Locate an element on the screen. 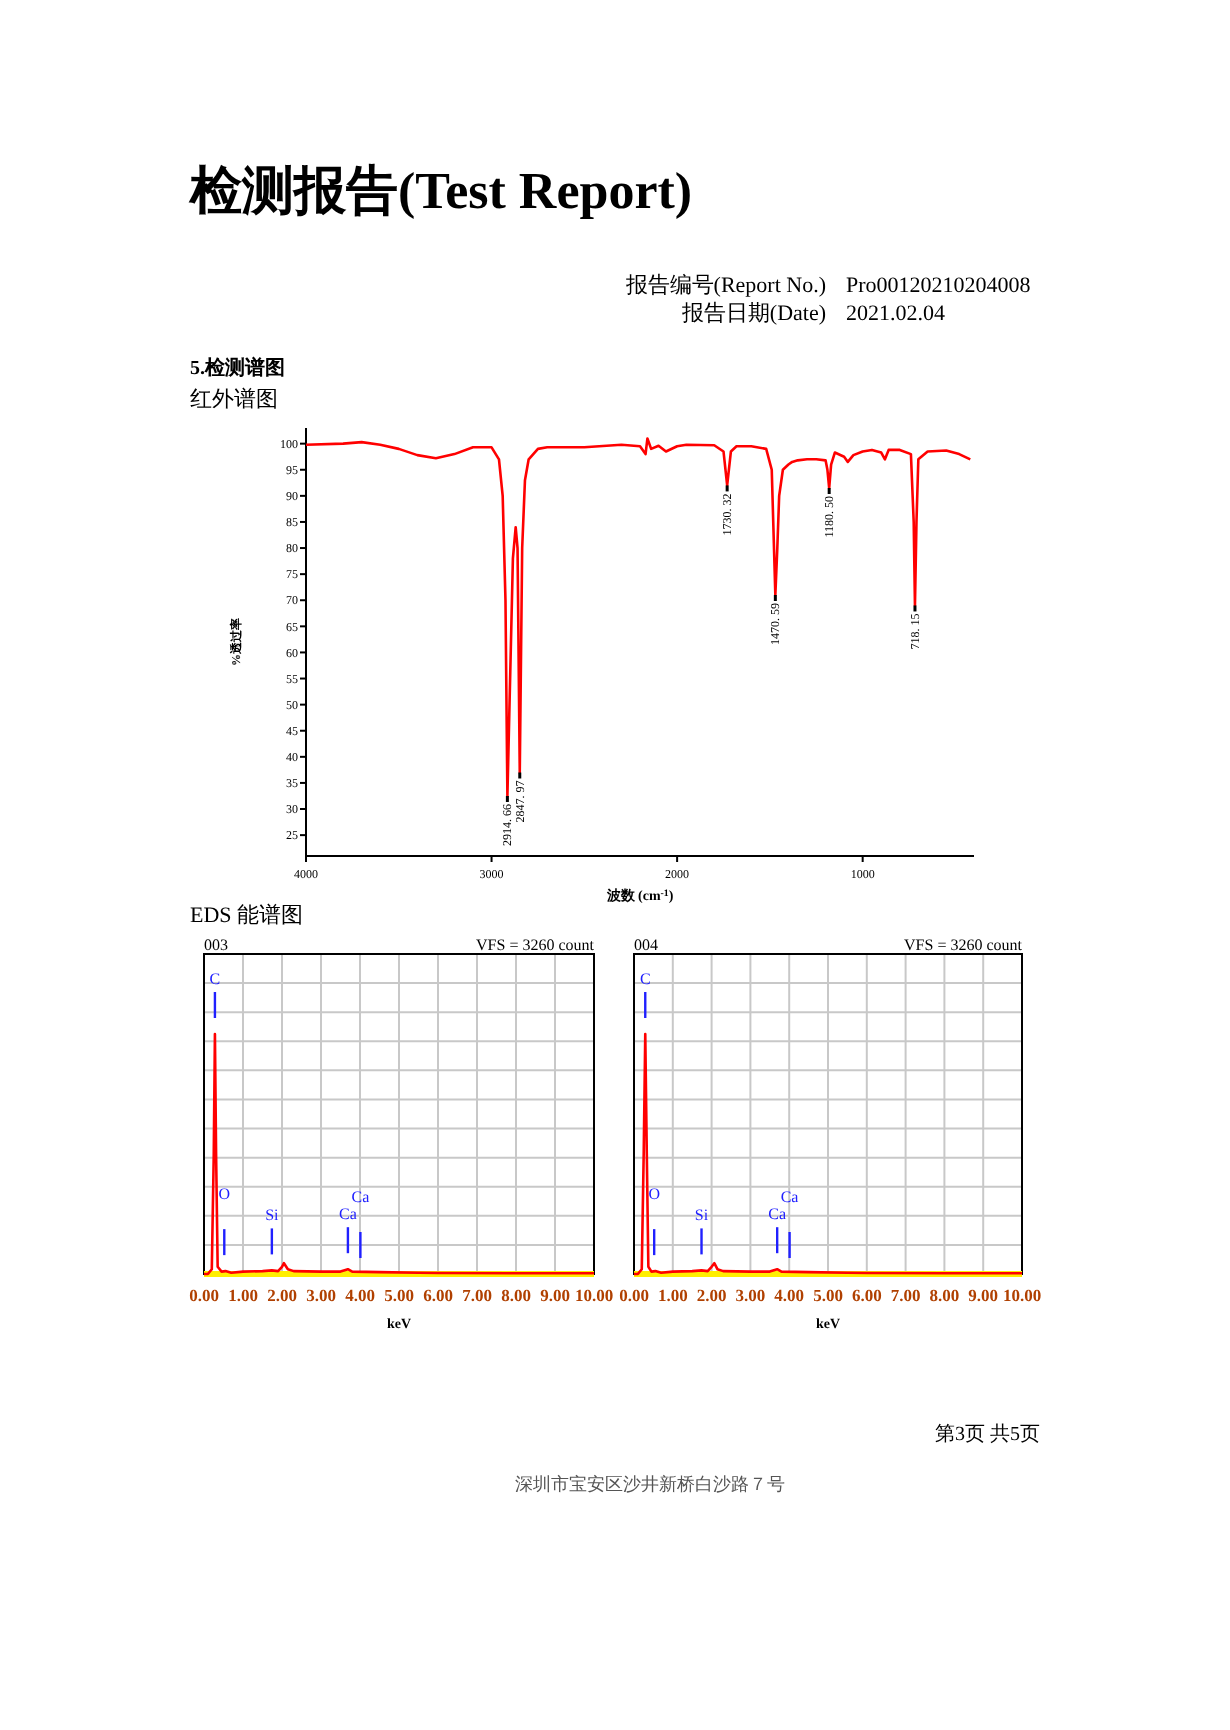  text: Pro00120210204008 is located at coordinates (939, 286).